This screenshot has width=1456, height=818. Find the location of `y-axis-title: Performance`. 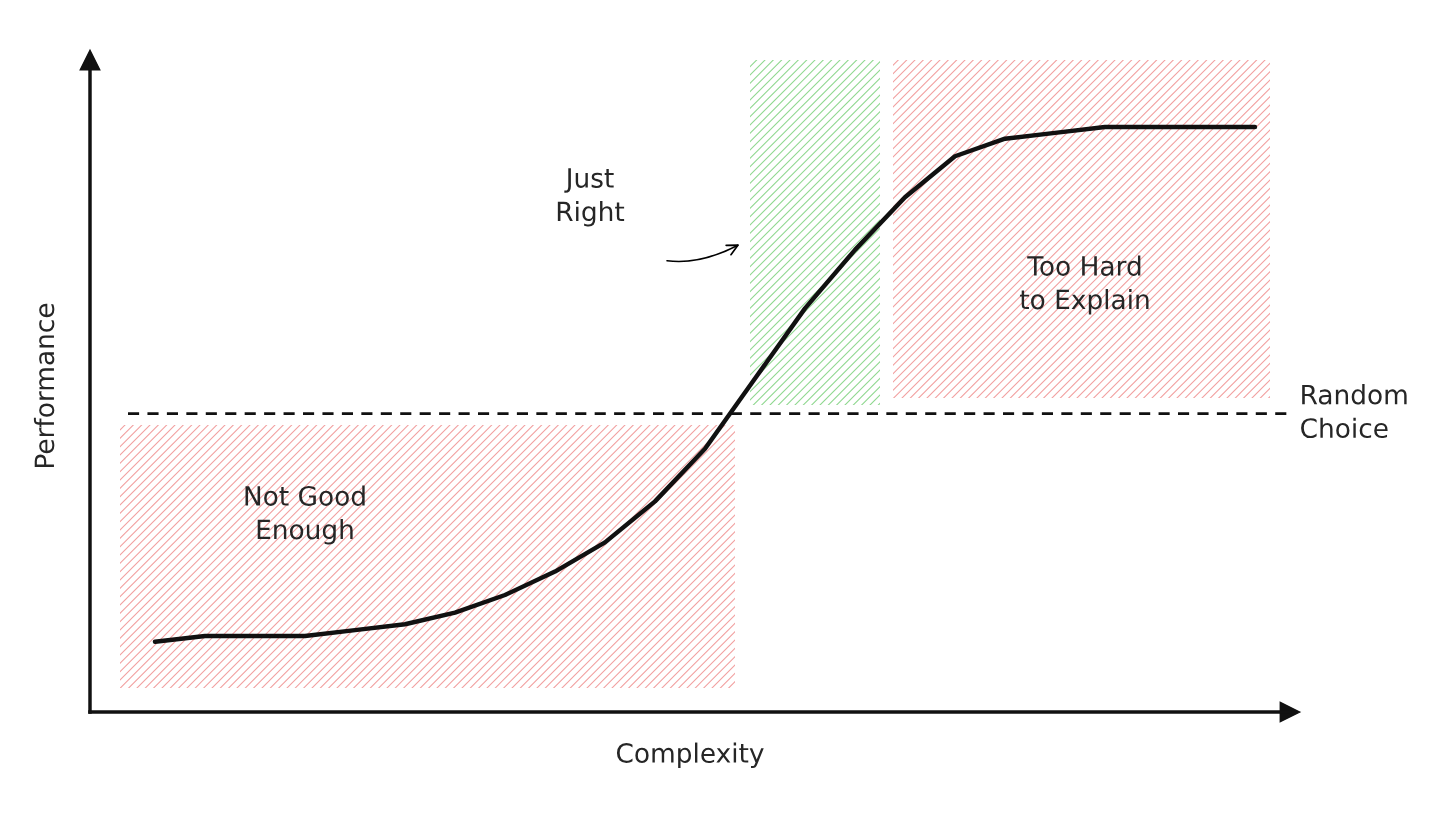

y-axis-title: Performance is located at coordinates (44, 385).